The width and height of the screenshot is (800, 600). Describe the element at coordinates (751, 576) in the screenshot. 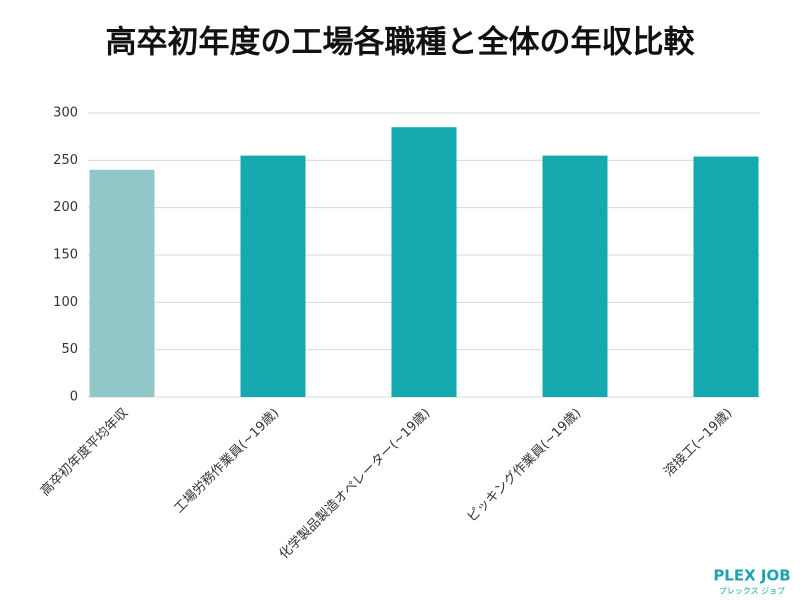

I see `logo-name: PLEX JOB` at that location.